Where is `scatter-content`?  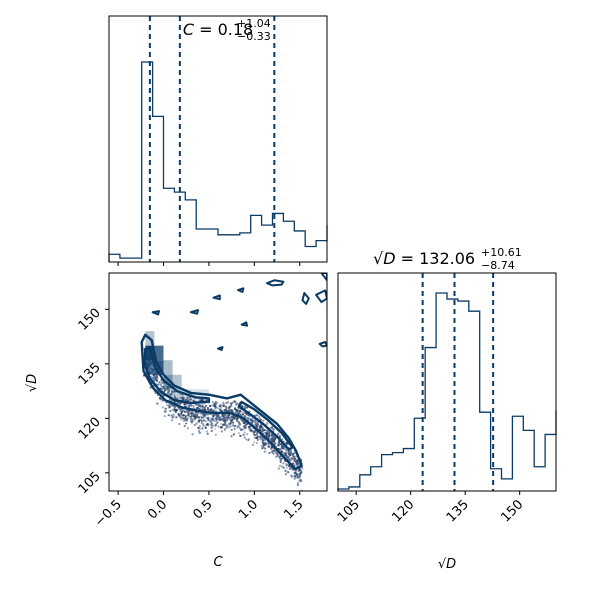 scatter-content is located at coordinates (233, 382).